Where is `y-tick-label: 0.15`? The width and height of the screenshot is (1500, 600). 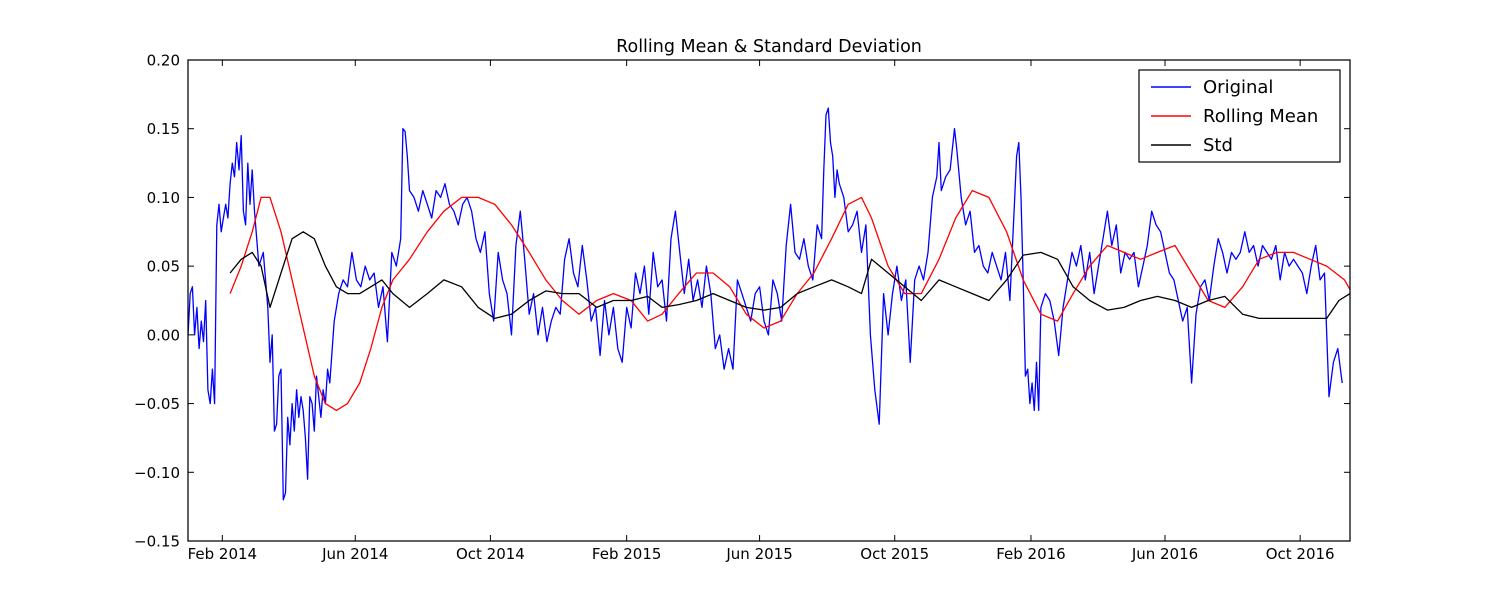 y-tick-label: 0.15 is located at coordinates (163, 129).